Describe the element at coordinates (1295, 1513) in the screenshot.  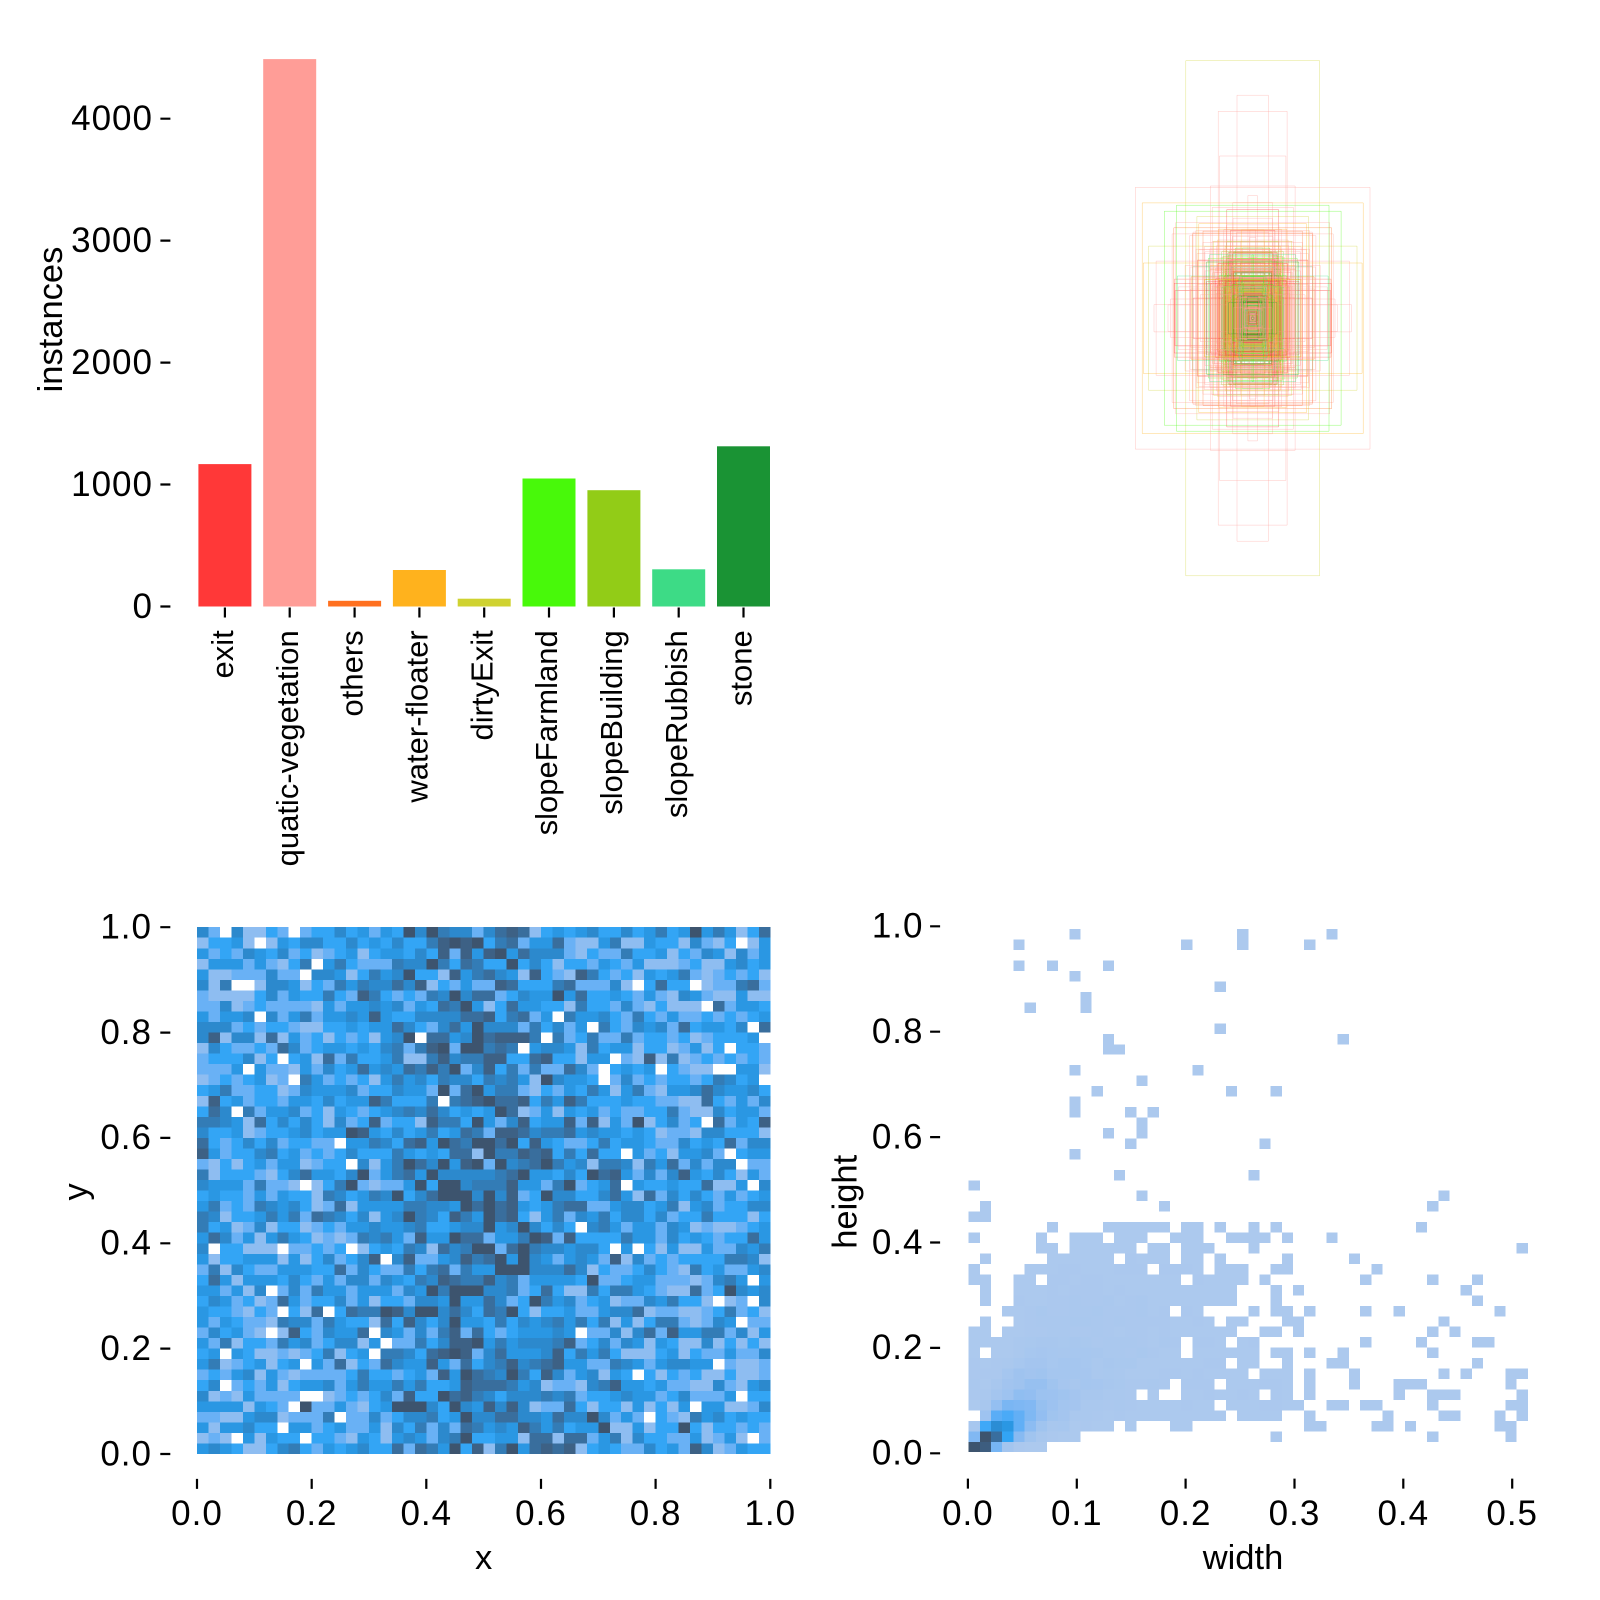
I see `svg-text: 0.3` at that location.